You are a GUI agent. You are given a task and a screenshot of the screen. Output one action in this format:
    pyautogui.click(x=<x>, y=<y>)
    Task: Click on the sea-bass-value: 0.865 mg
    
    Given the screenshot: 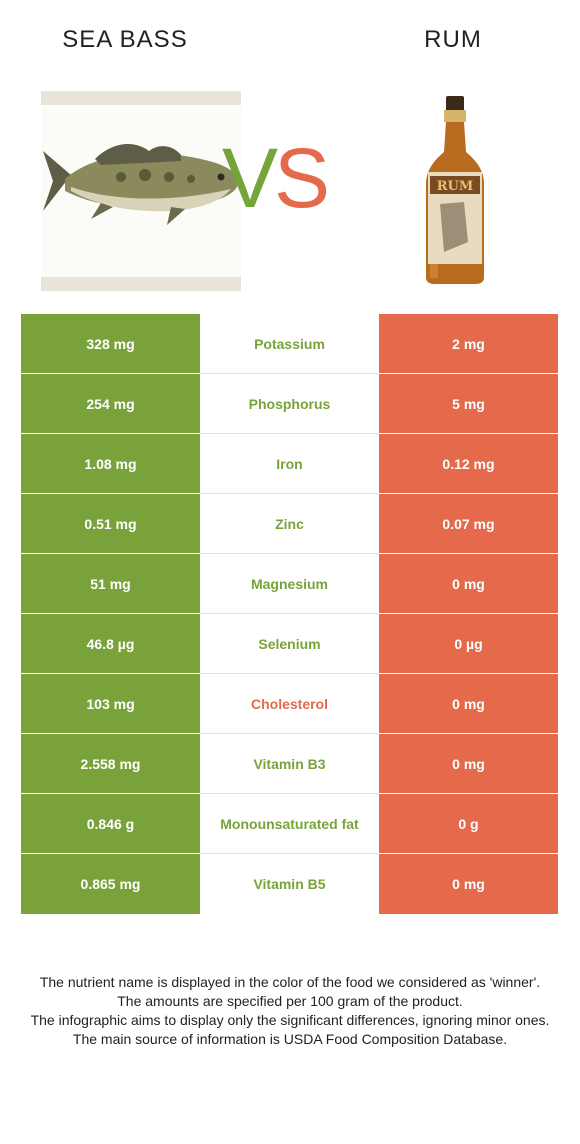 What is the action you would take?
    pyautogui.click(x=110, y=884)
    